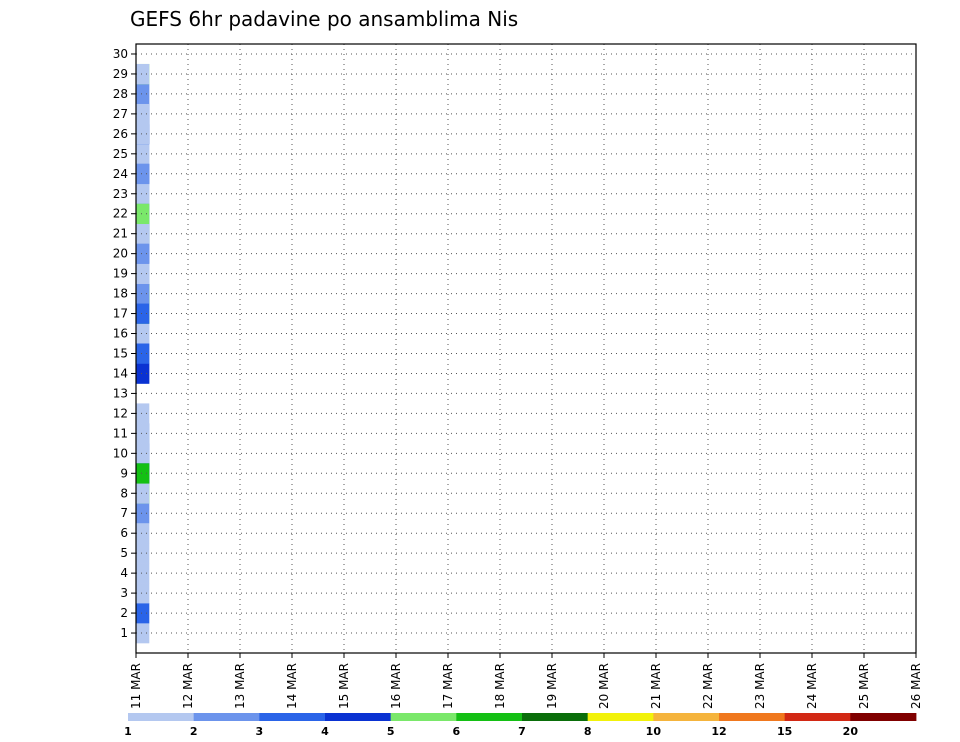  Describe the element at coordinates (916, 686) in the screenshot. I see `x-tick-label: 26 MAR` at that location.